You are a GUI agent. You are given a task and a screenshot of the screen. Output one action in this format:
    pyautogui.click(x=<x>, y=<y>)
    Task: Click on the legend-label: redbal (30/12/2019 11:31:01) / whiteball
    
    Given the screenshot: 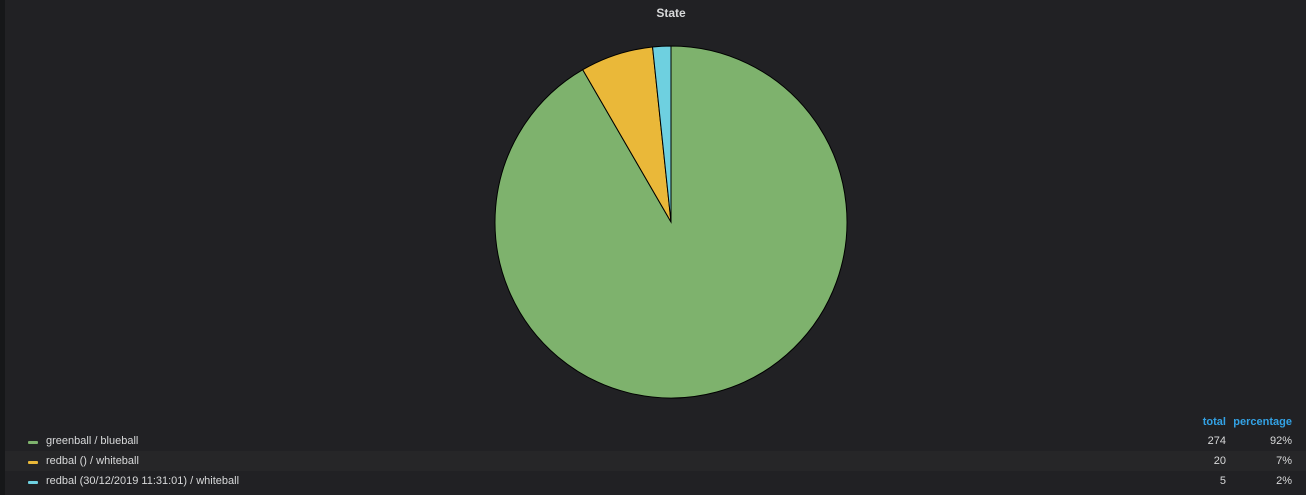 What is the action you would take?
    pyautogui.click(x=142, y=481)
    